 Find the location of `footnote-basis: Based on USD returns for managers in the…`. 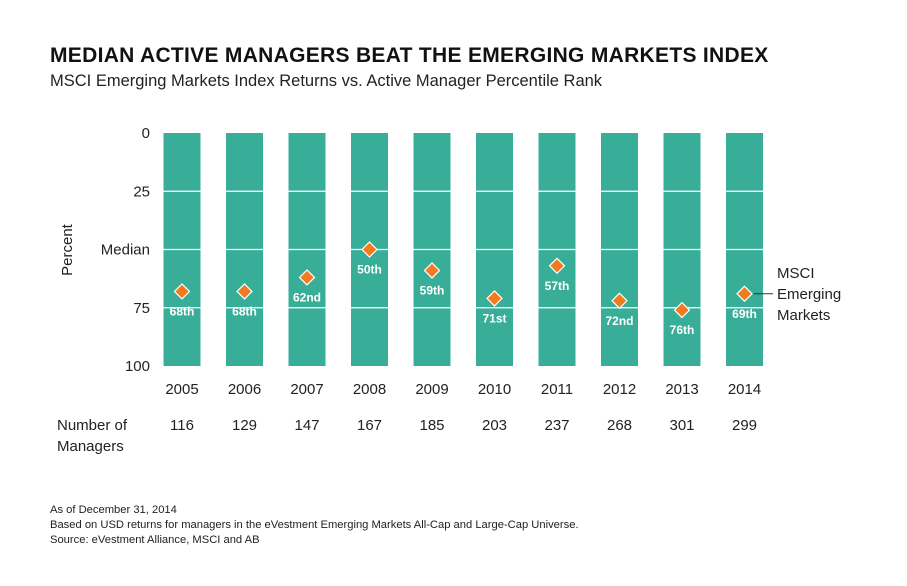

footnote-basis: Based on USD returns for managers in the… is located at coordinates (314, 525).